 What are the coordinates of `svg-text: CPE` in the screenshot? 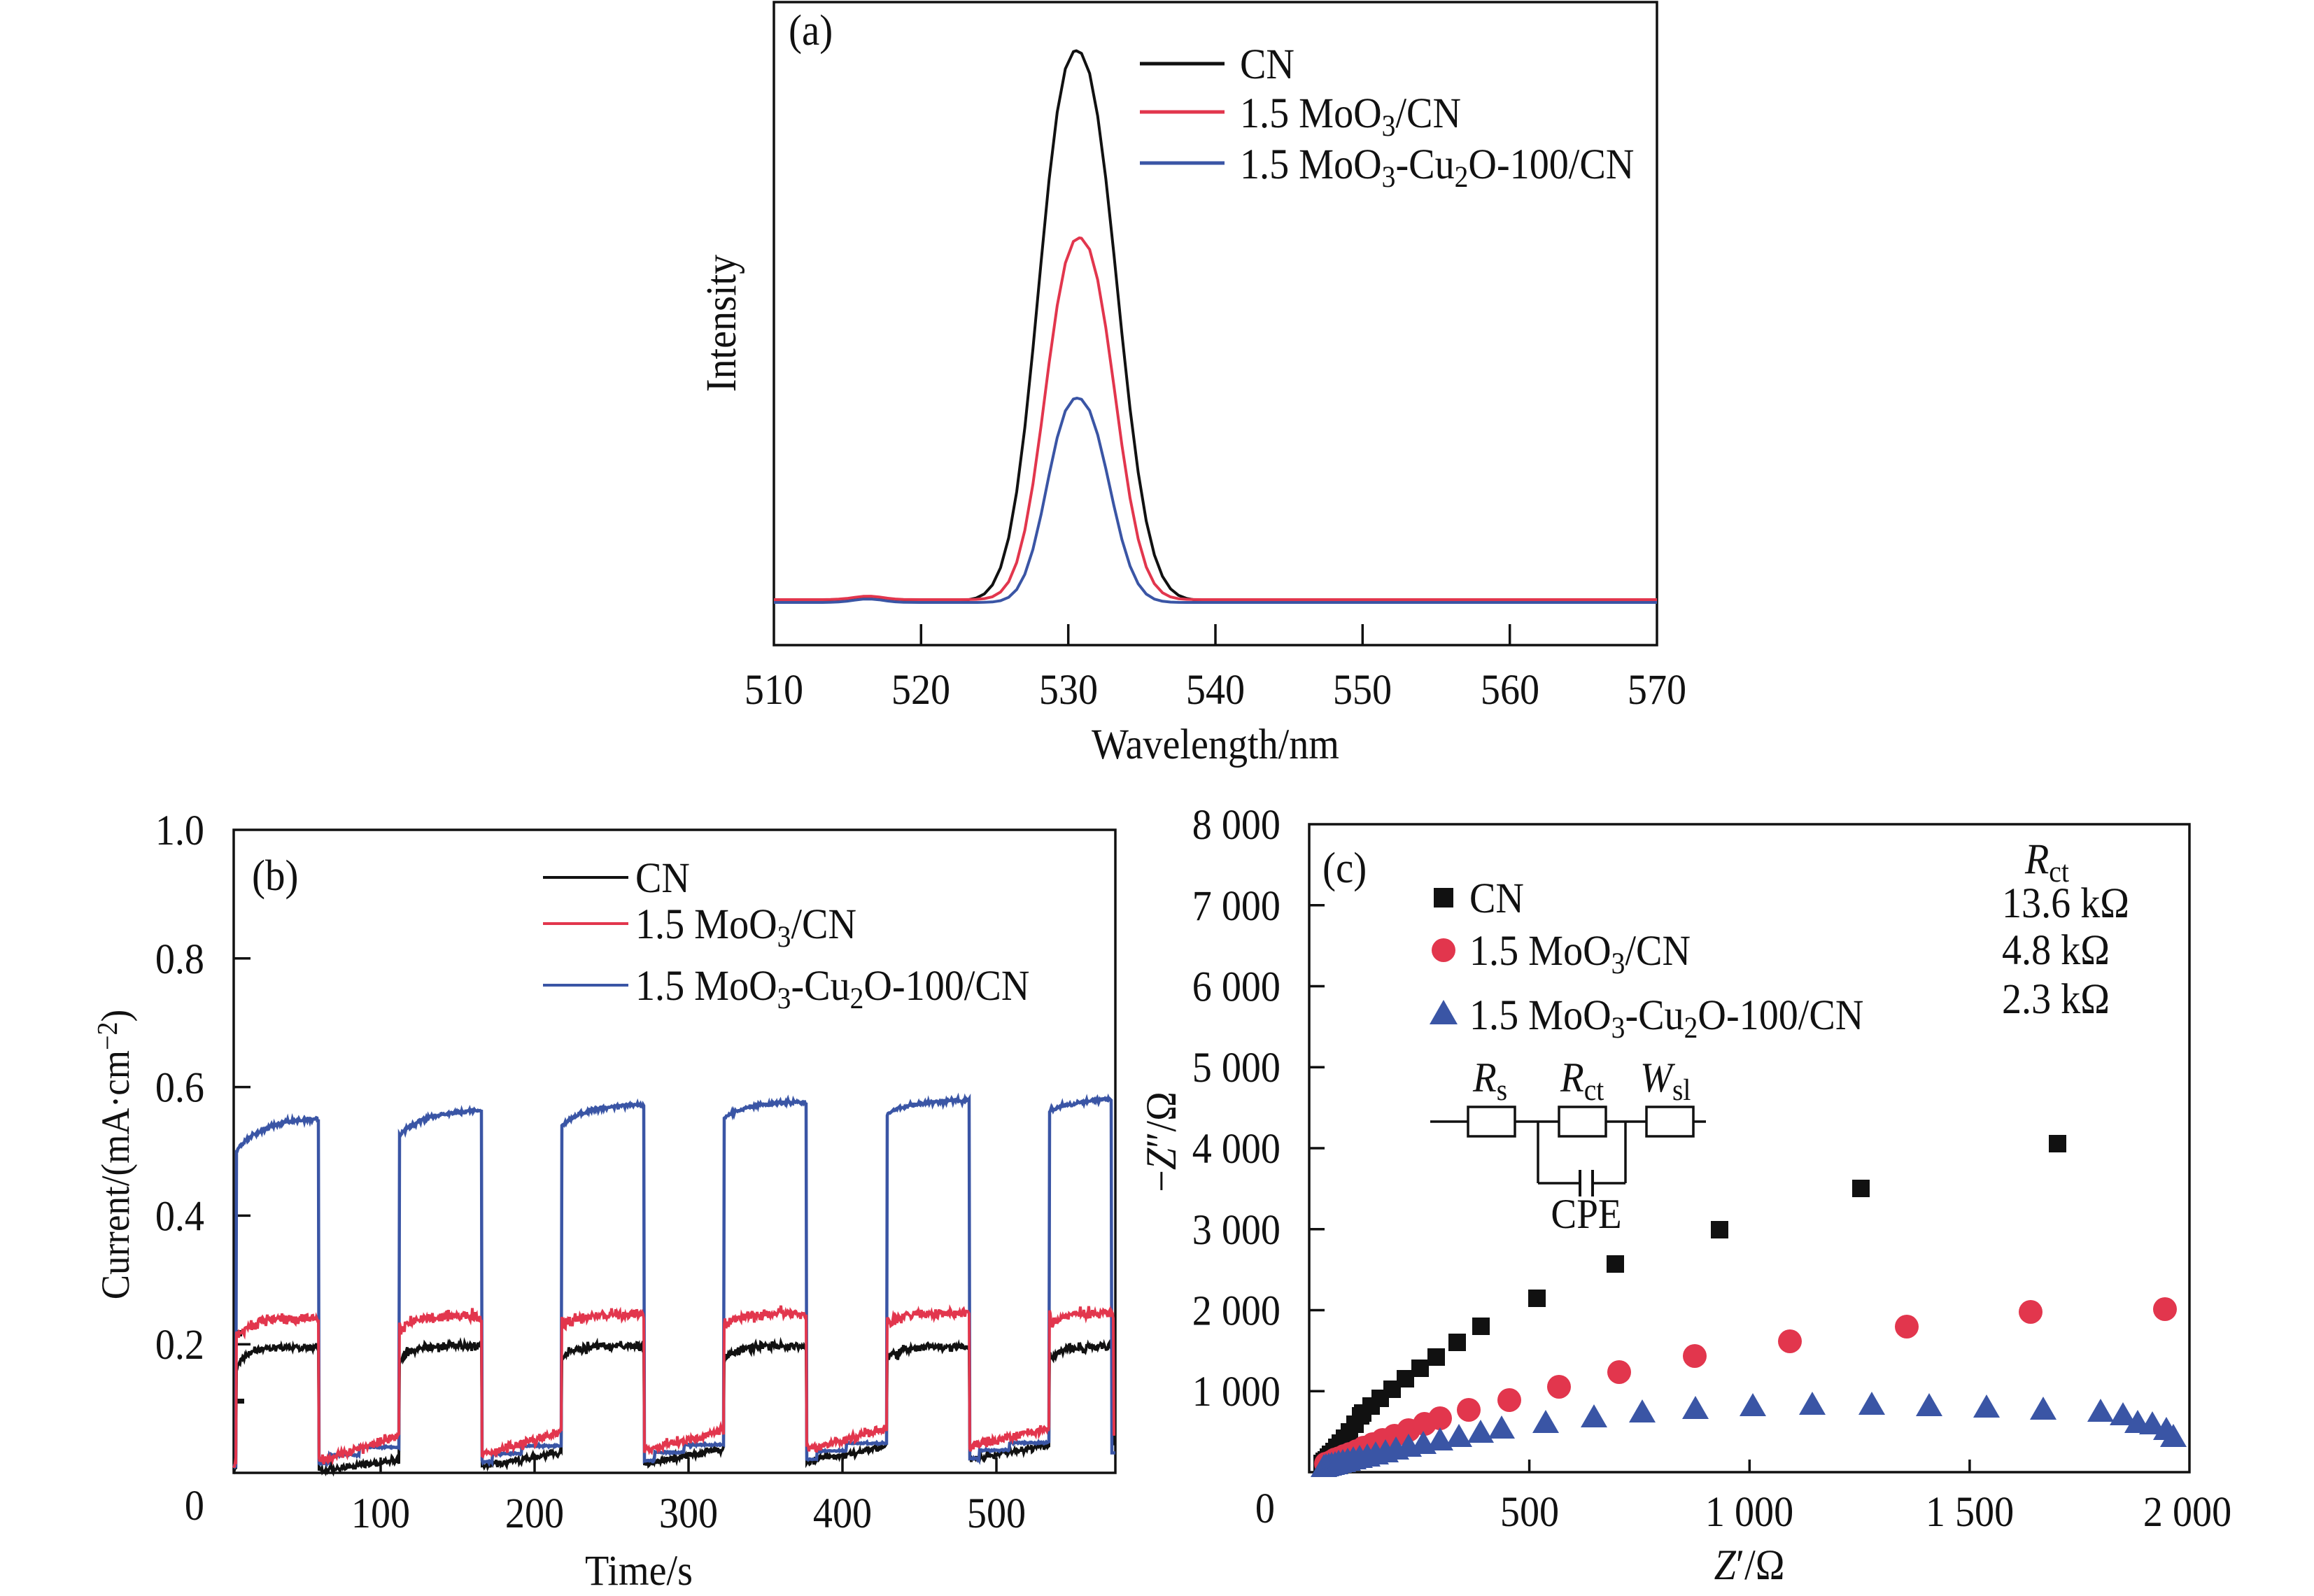 It's located at (1586, 1215).